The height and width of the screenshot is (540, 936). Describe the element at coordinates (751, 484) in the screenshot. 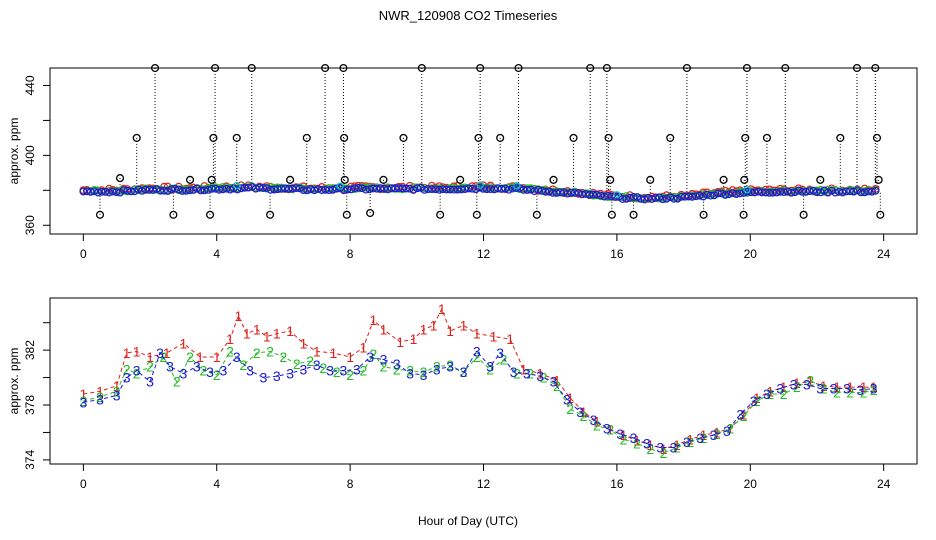

I see `bottom-x-tick-label: 20` at that location.